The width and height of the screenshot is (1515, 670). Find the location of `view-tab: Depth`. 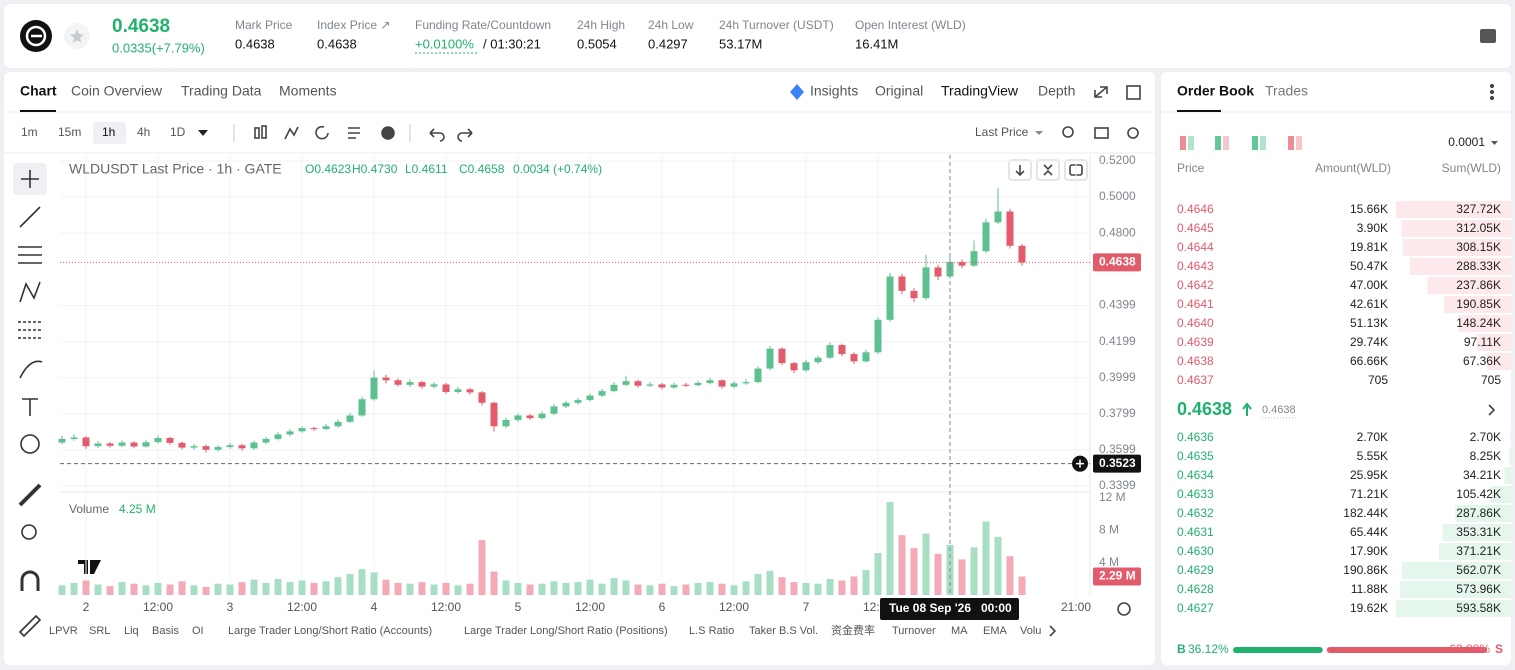

view-tab: Depth is located at coordinates (1056, 91).